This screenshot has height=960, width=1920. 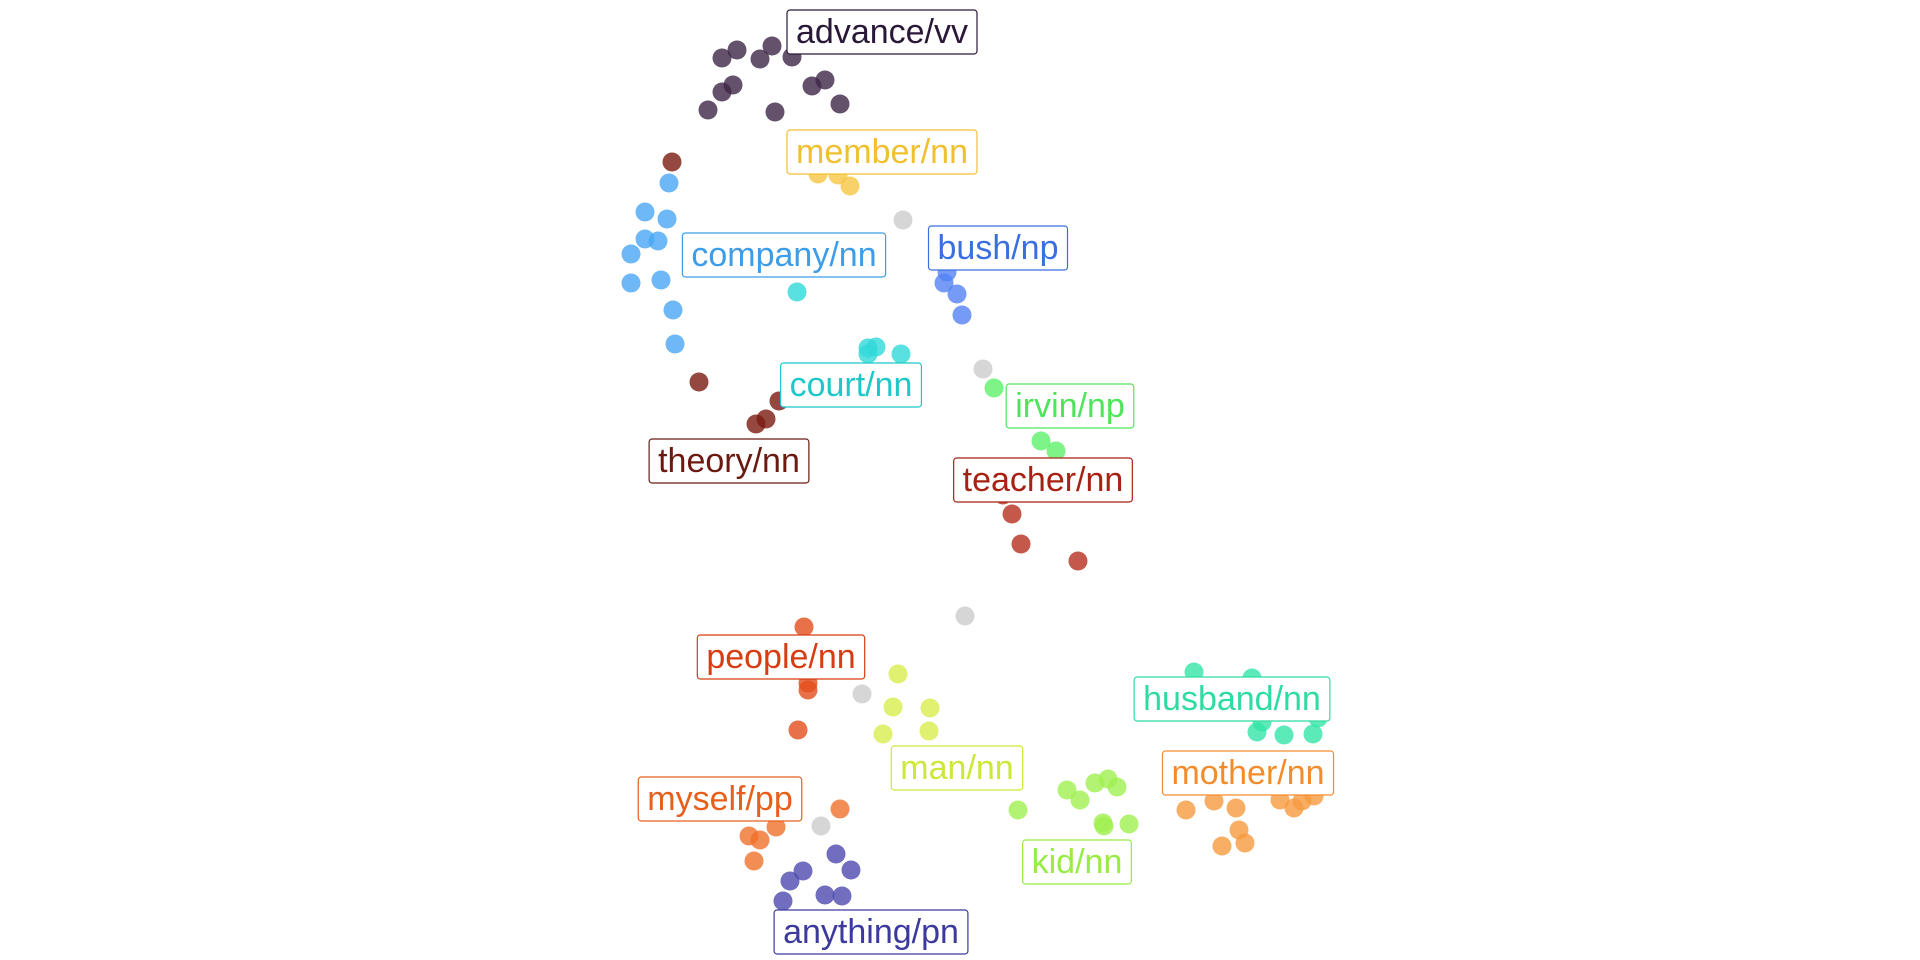 I want to click on point-theory-nn, so click(x=756, y=424).